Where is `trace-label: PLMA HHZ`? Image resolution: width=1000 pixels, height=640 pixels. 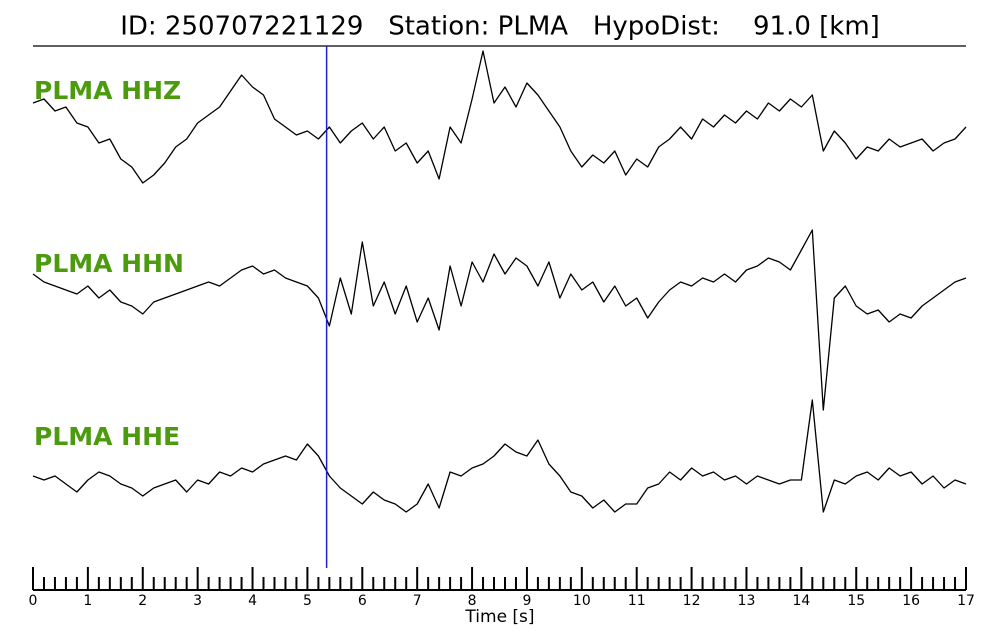
trace-label: PLMA HHZ is located at coordinates (107, 90).